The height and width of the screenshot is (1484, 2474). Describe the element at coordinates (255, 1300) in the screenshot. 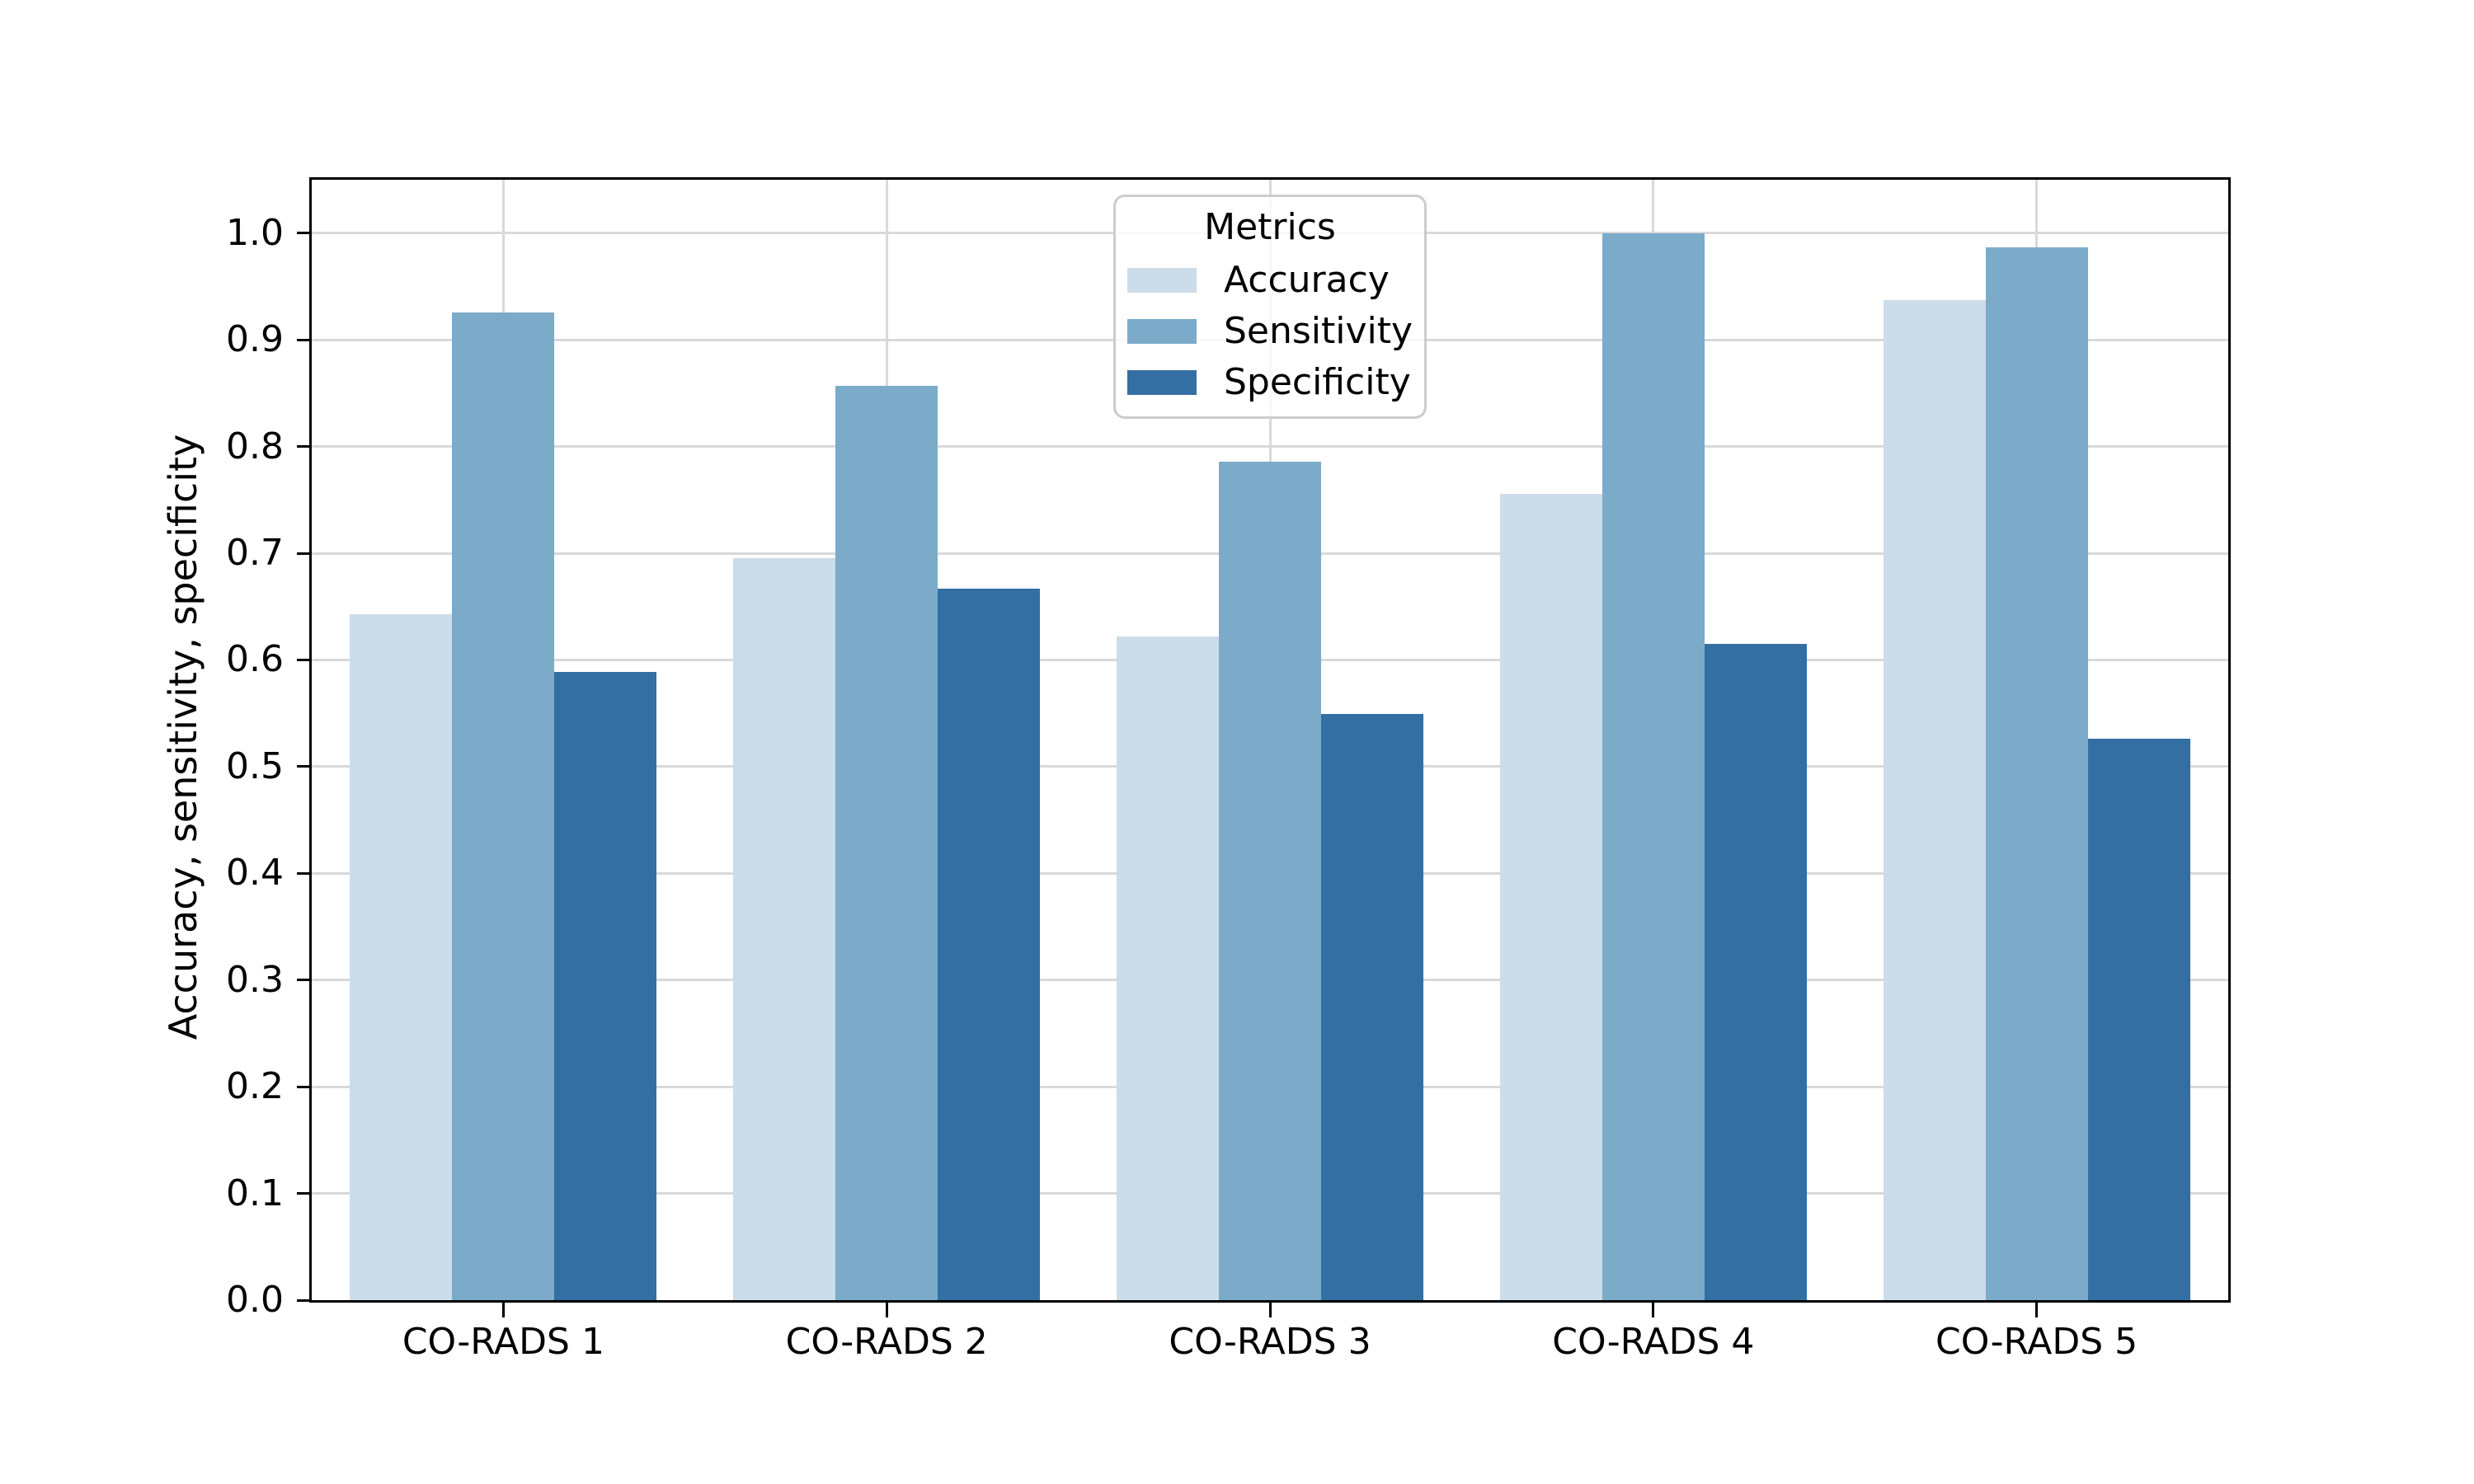

I see `y-tick-label: 0.0` at that location.